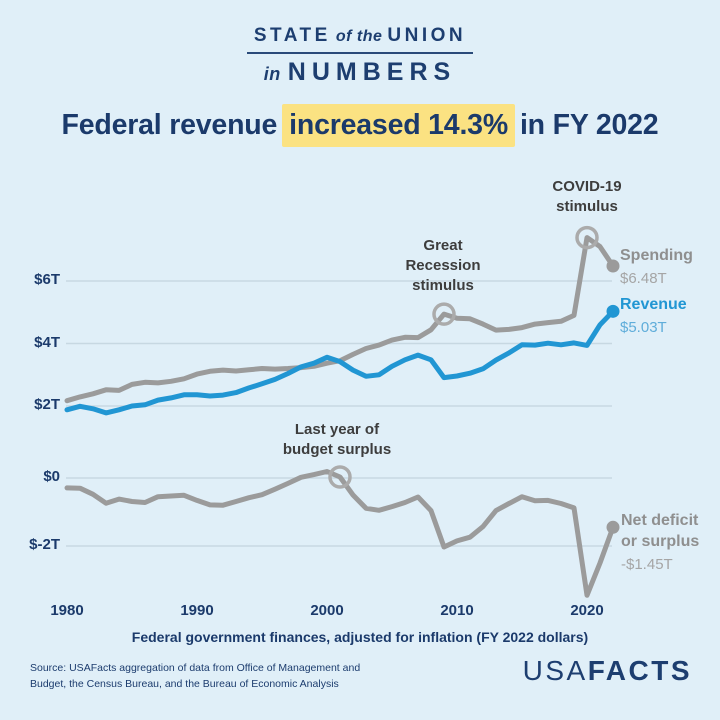 This screenshot has height=720, width=720. What do you see at coordinates (639, 670) in the screenshot?
I see `usafacts-logo-facts: FACTS` at bounding box center [639, 670].